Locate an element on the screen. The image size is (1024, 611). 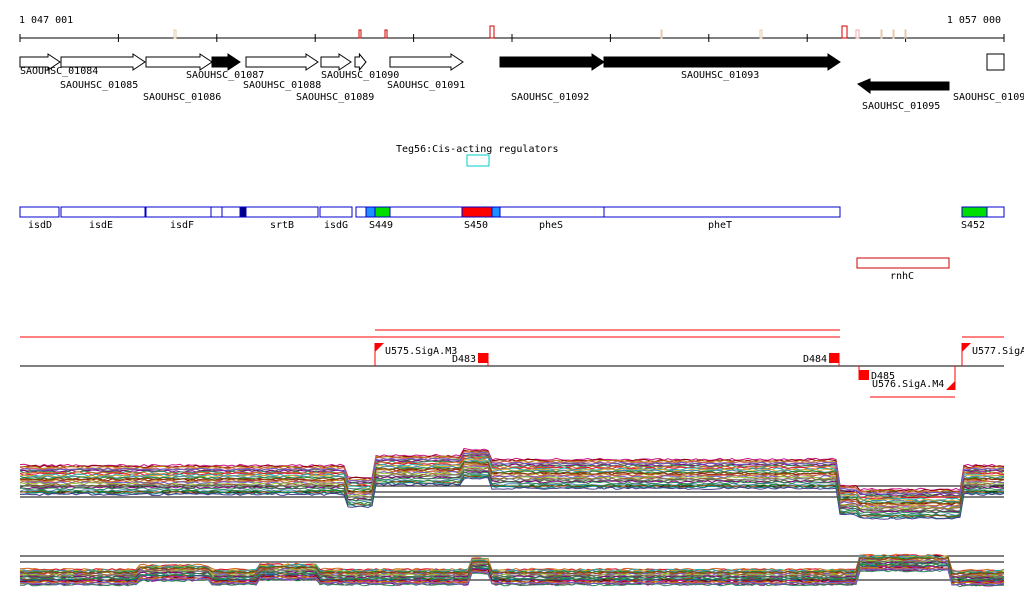
feature-isde: isdE is located at coordinates (103, 218).